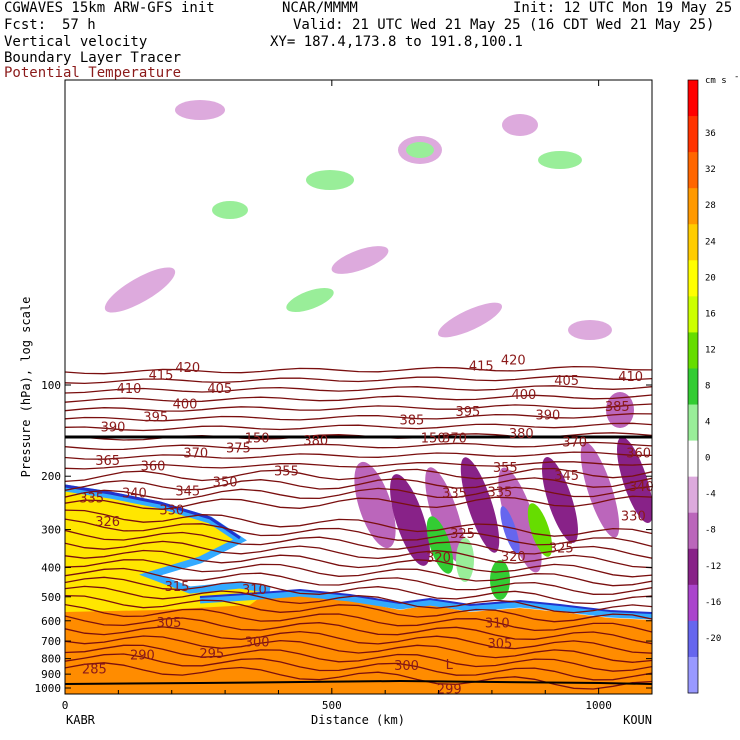 The height and width of the screenshot is (740, 740). I want to click on colorbar-level-label: 0, so click(707, 459).